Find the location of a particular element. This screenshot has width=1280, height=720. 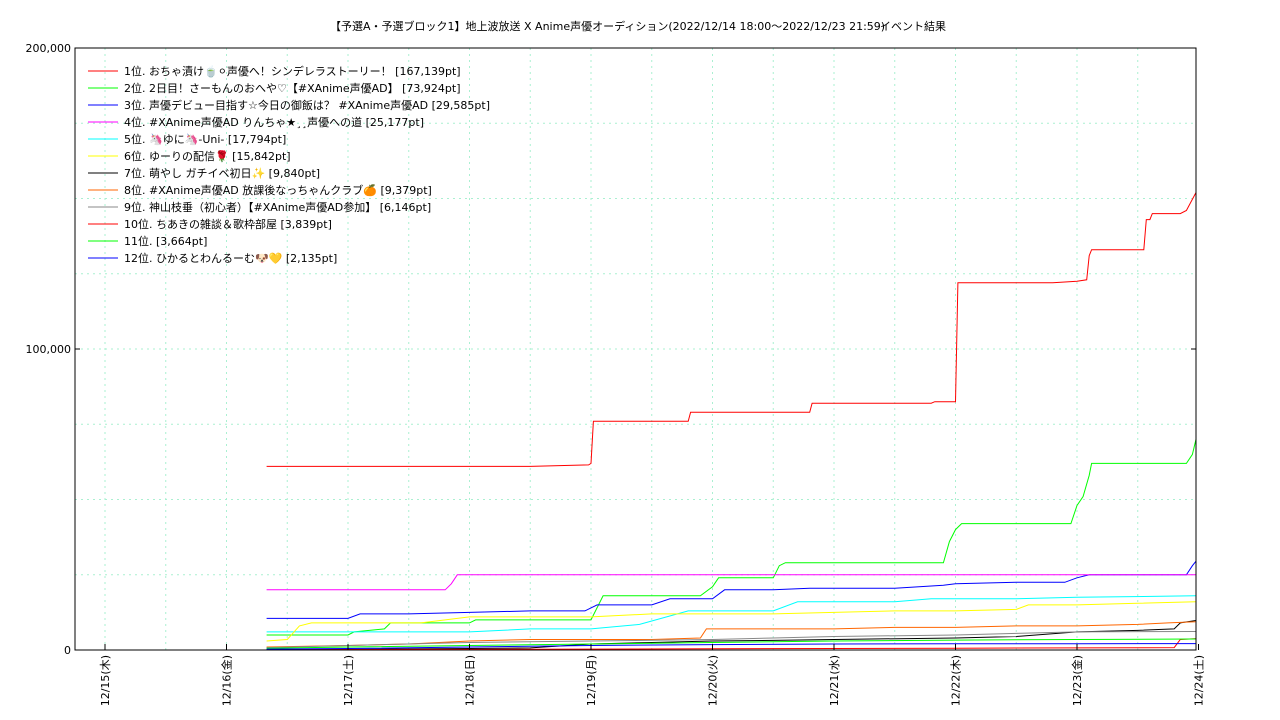

y-tick-label: 100,000 is located at coordinates (49, 349).